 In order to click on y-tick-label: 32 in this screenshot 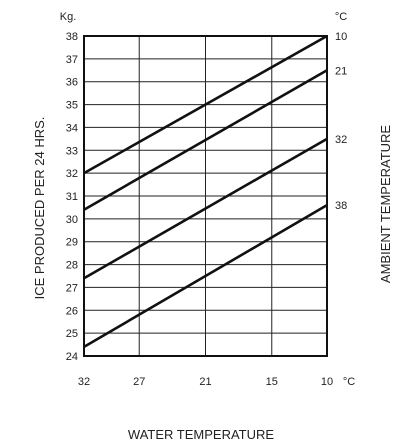, I will do `click(72, 174)`.